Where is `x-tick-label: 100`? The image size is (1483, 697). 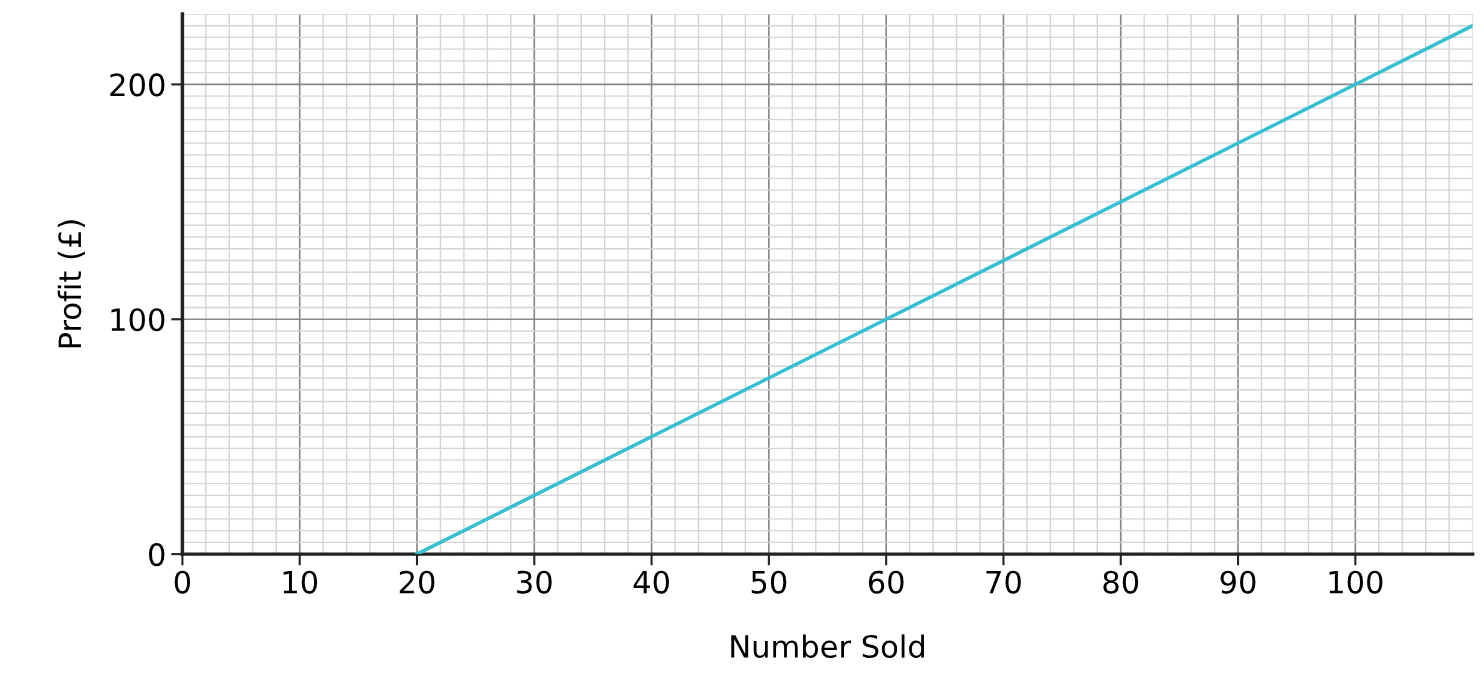 x-tick-label: 100 is located at coordinates (1356, 582).